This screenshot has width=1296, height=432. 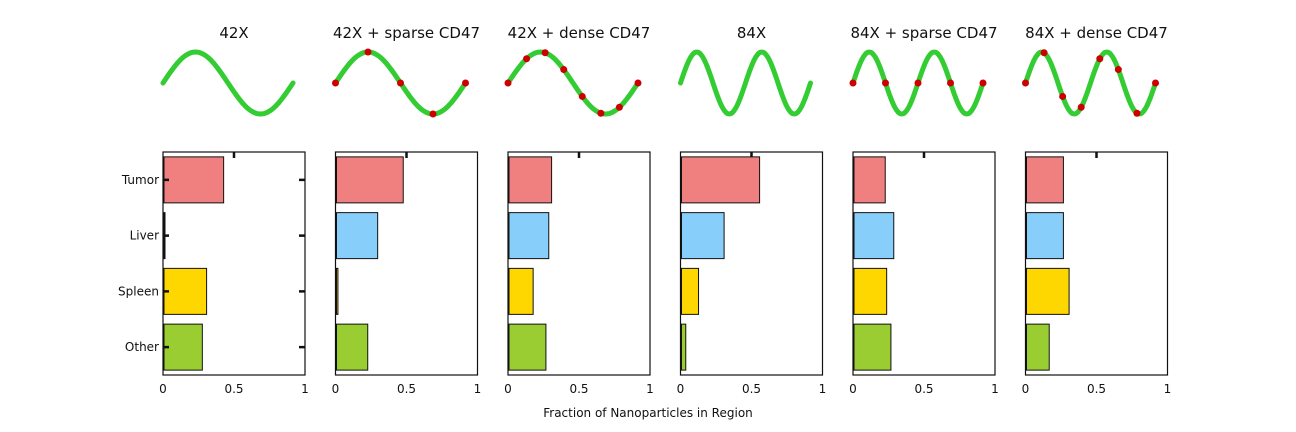 I want to click on panel-title: 84X + dense CD47, so click(x=1096, y=33).